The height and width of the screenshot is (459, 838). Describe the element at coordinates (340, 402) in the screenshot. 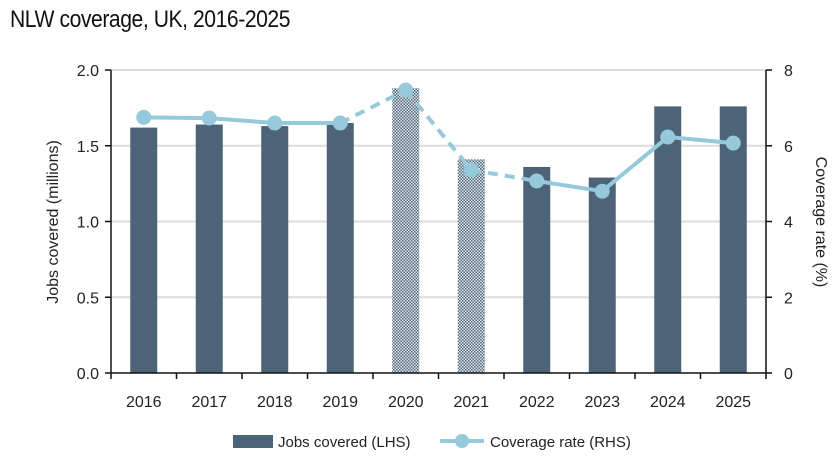

I see `x-tick-label: 2019` at that location.